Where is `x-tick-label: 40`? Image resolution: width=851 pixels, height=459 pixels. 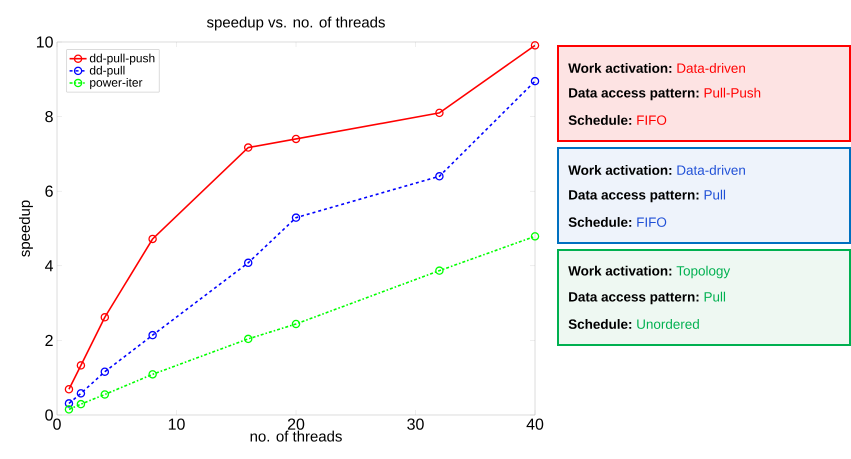 x-tick-label: 40 is located at coordinates (535, 424).